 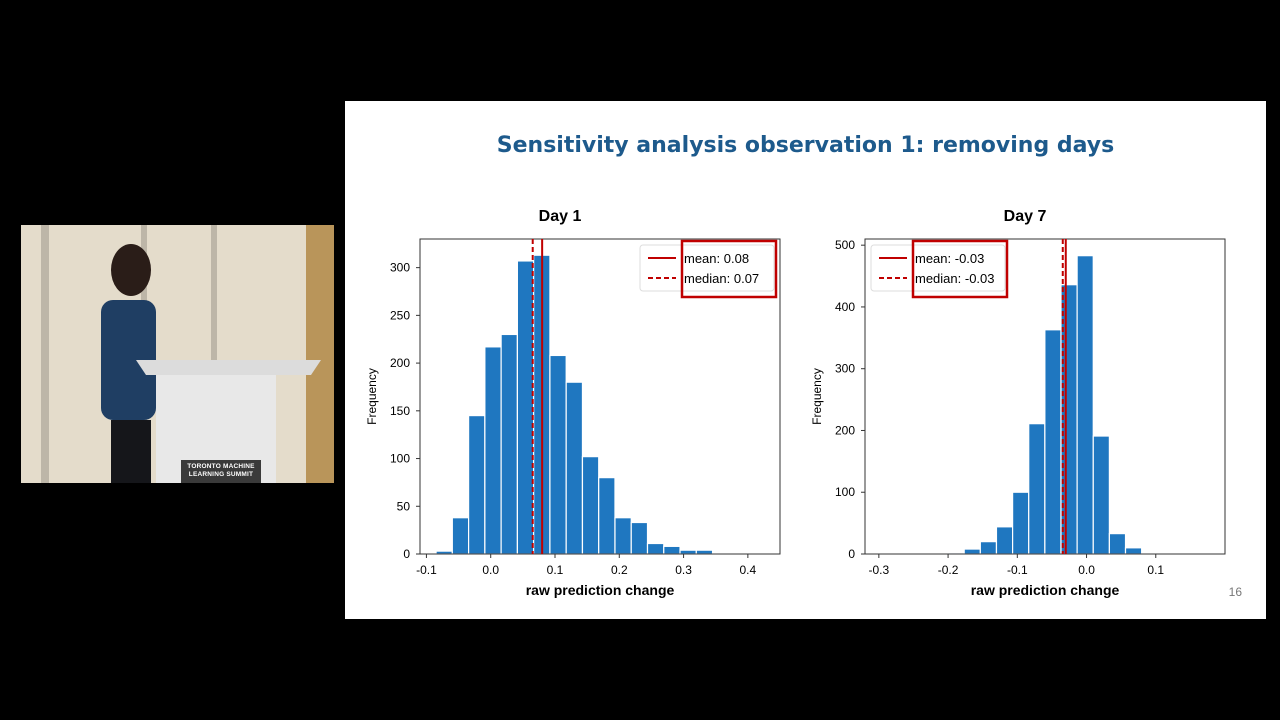 What do you see at coordinates (845, 307) in the screenshot?
I see `y-tick-label: 400` at bounding box center [845, 307].